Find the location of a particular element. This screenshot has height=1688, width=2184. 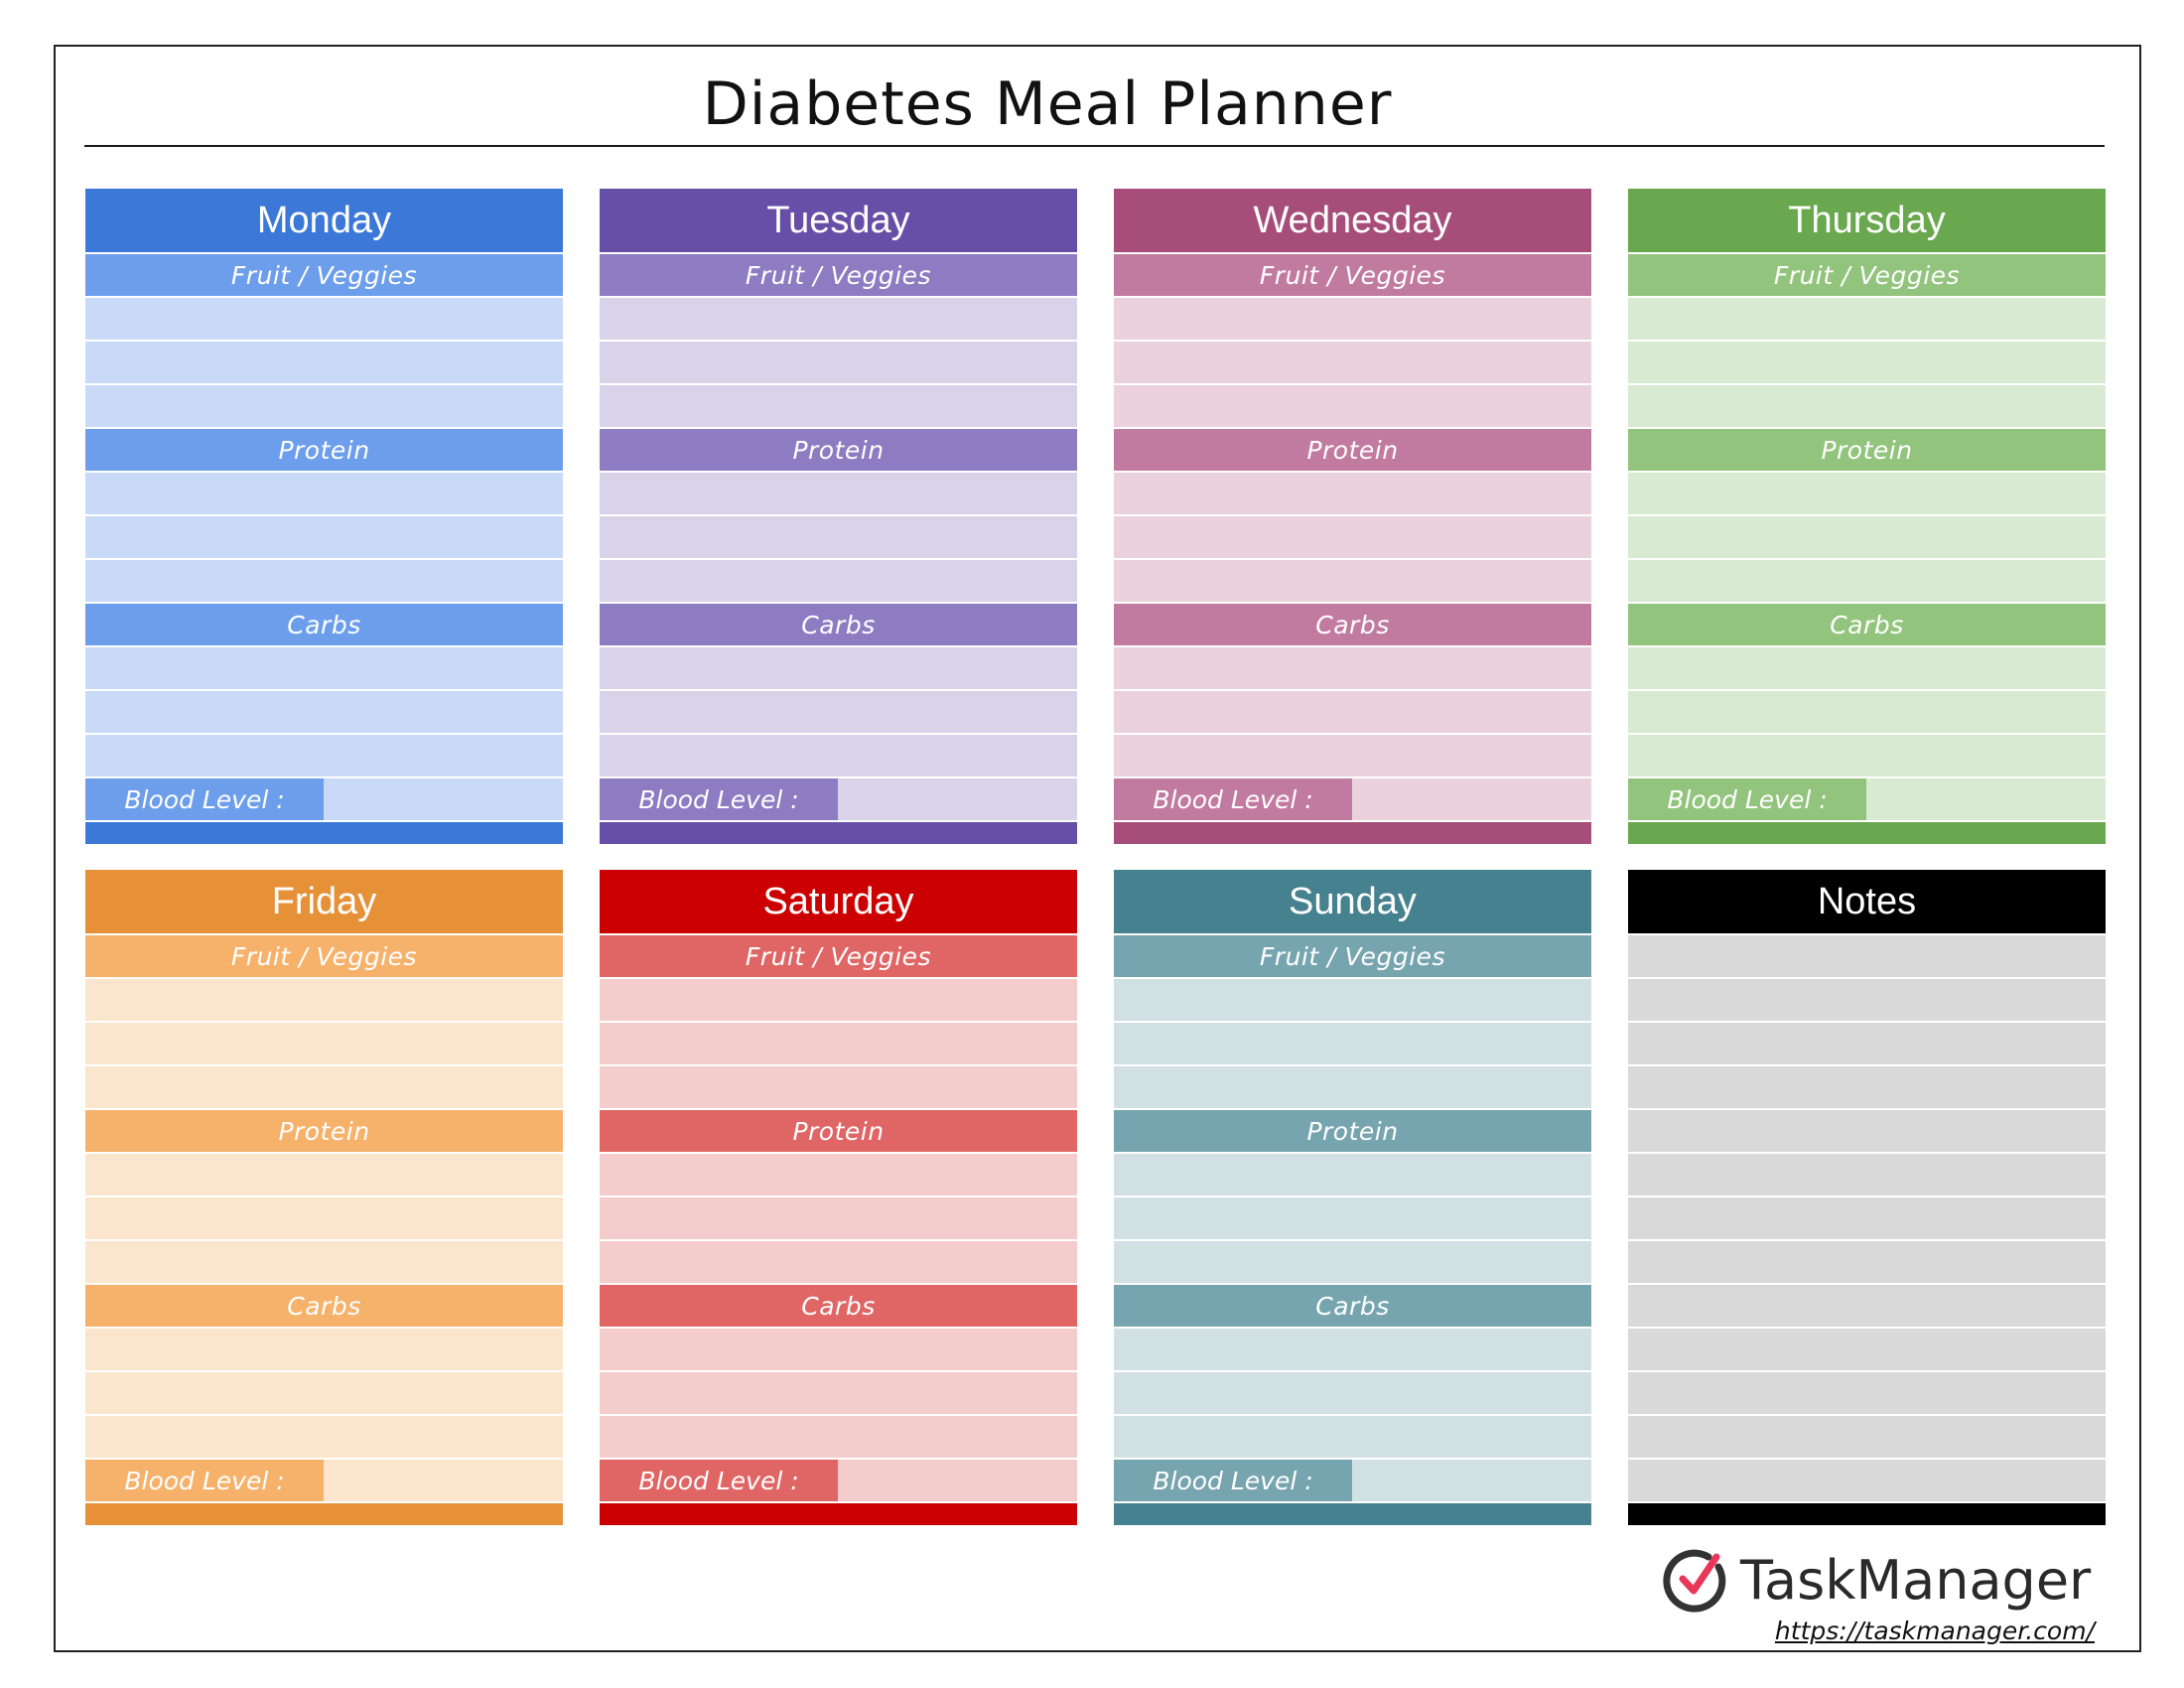

carbs-label: Carbs is located at coordinates (838, 624).